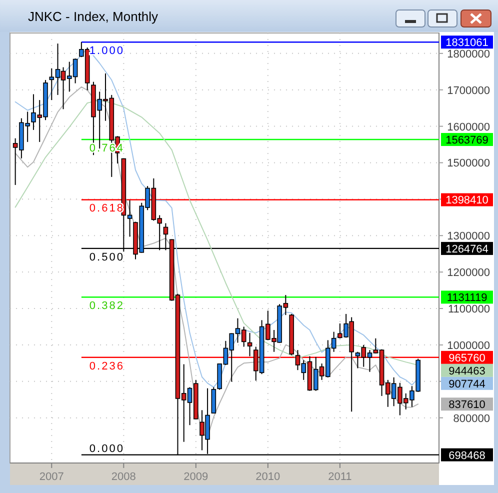 The width and height of the screenshot is (498, 493). What do you see at coordinates (471, 418) in the screenshot?
I see `y-tick-label: 800000` at bounding box center [471, 418].